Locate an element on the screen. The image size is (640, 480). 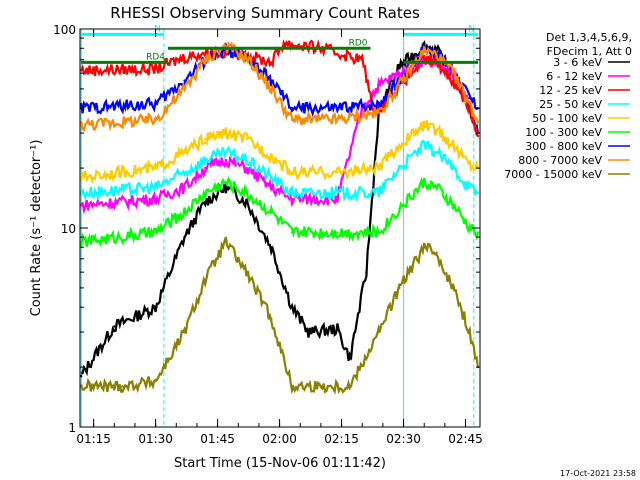
legend-label-4: 50 - 100 keV is located at coordinates (567, 118).